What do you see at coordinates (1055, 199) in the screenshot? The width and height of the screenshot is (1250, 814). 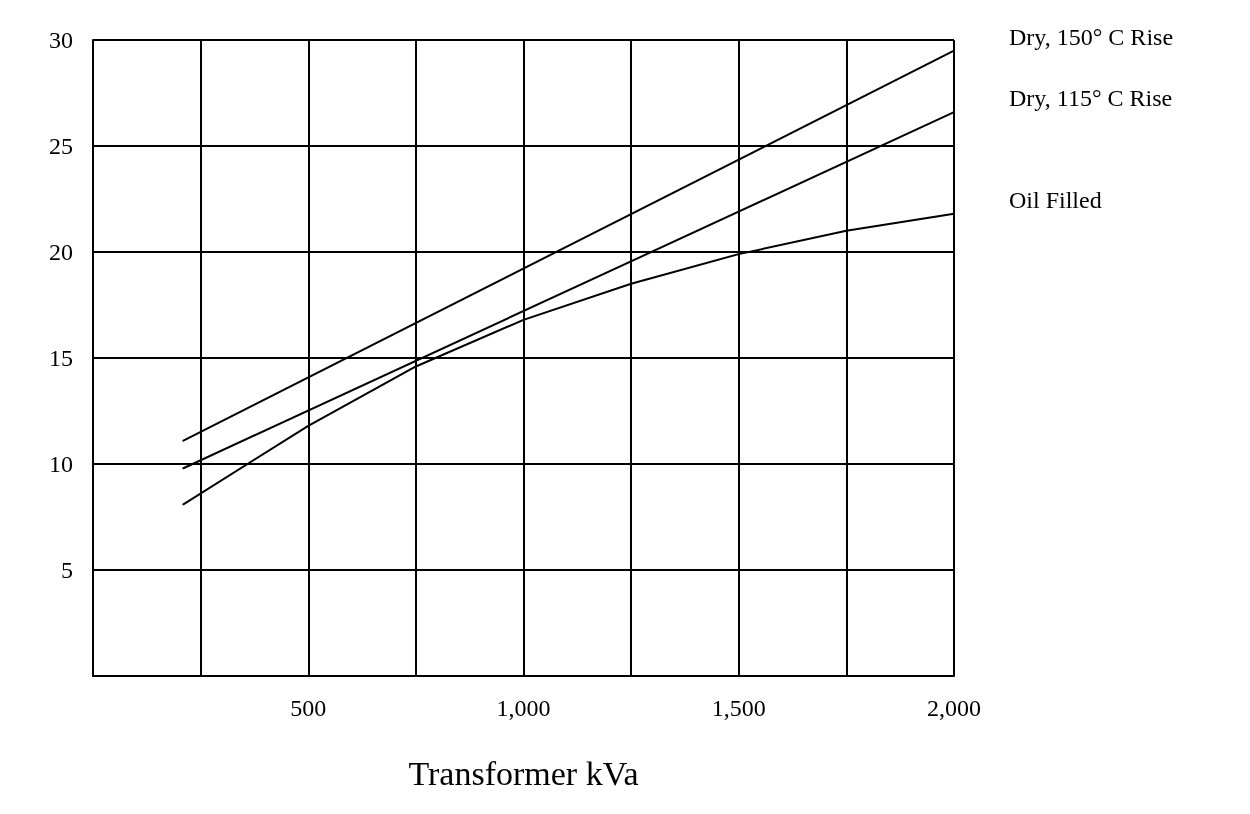 I see `text: Oil Filled` at bounding box center [1055, 199].